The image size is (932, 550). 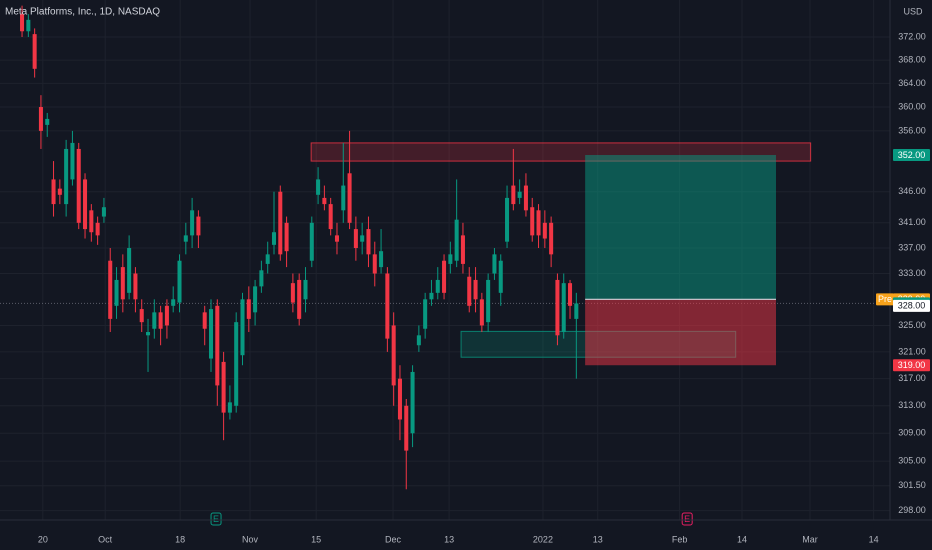 I want to click on x-tick-label: Oct, so click(x=105, y=539).